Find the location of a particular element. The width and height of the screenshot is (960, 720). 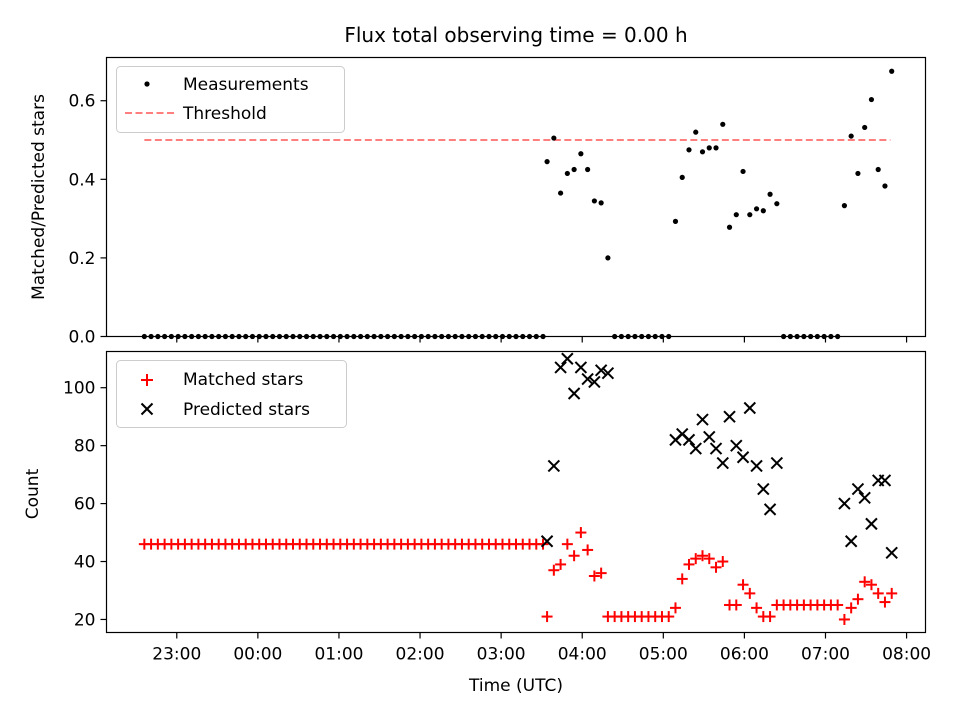

bottom-y-axis-label: Count is located at coordinates (33, 493).